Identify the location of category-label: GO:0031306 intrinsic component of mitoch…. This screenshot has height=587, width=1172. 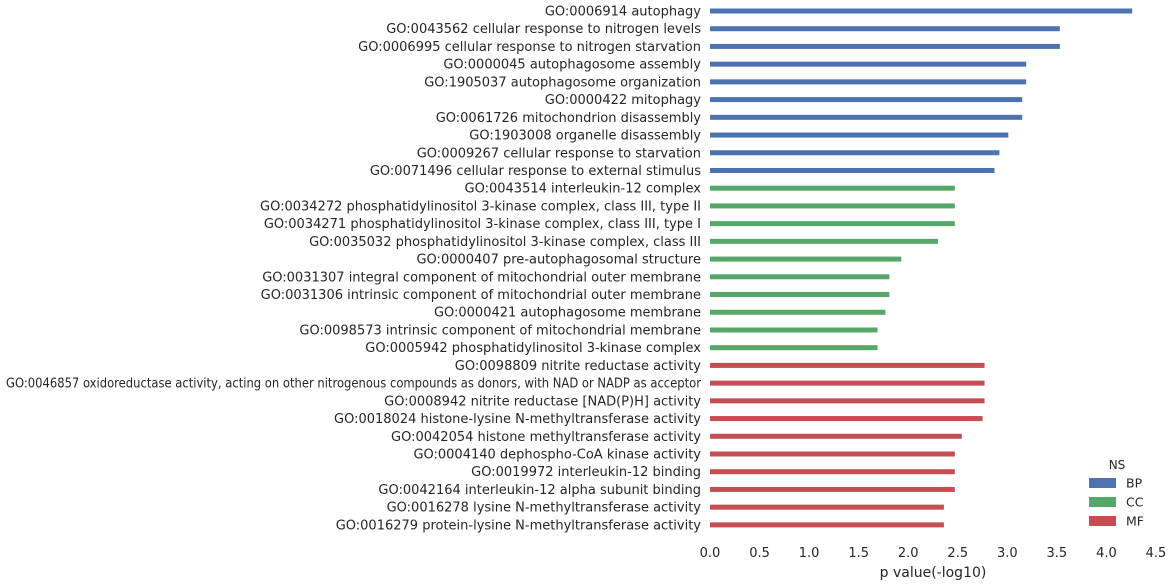
(481, 295).